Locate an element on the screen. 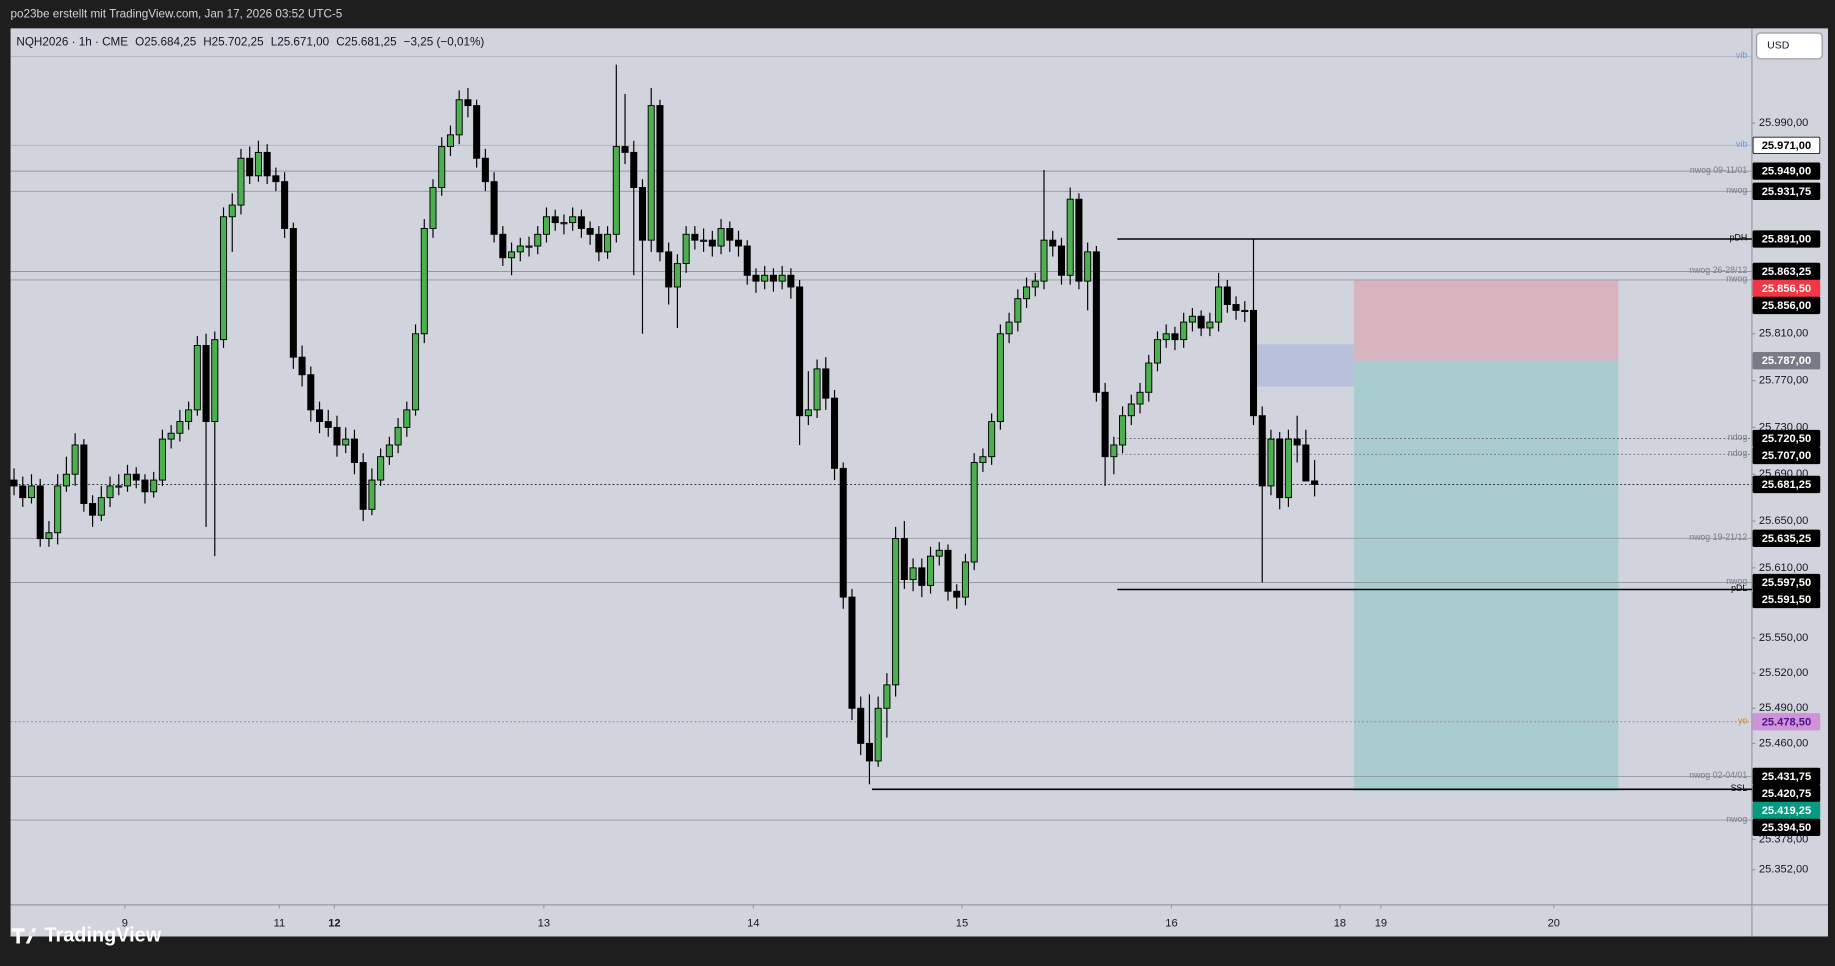 The height and width of the screenshot is (966, 1835). price-label: 25.420,75 is located at coordinates (1786, 794).